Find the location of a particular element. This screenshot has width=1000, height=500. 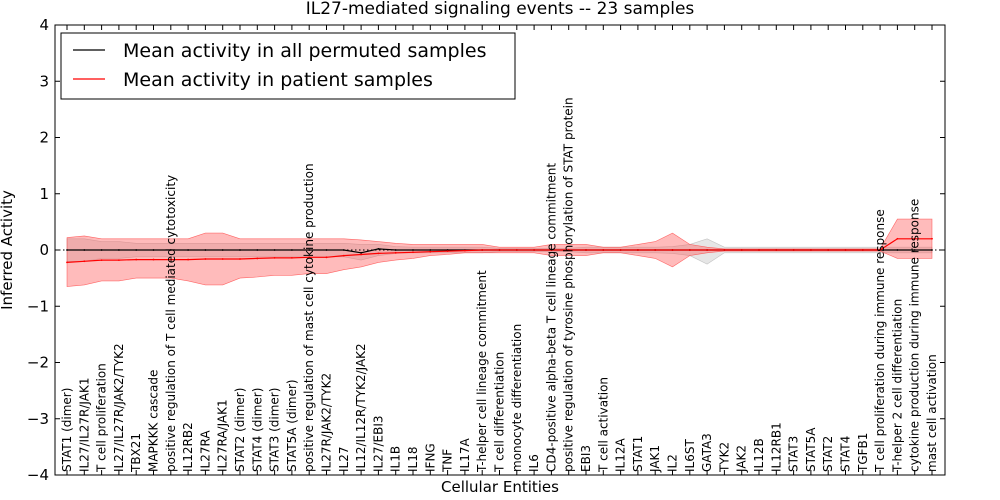

category-label: T cell proliferation is located at coordinates (102, 418).